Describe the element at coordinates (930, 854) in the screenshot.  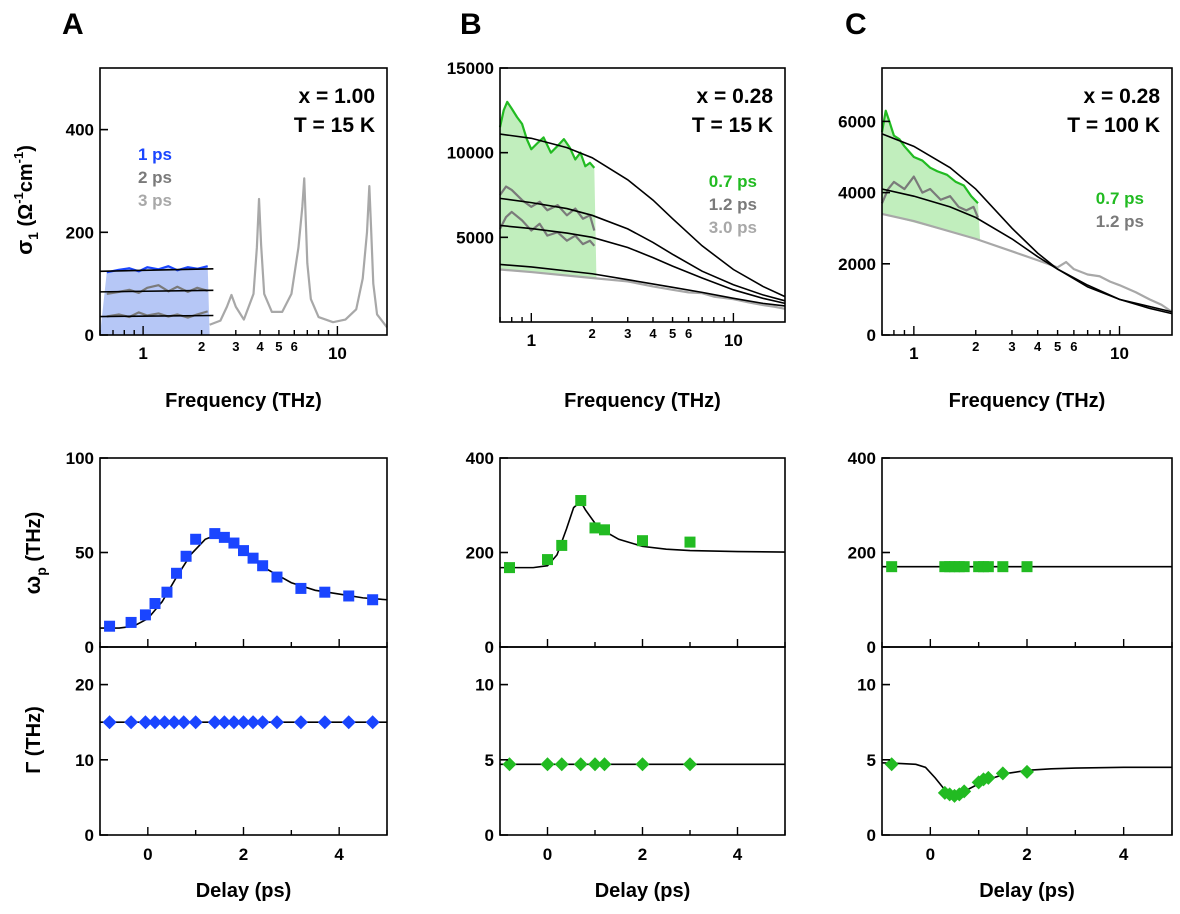
I see `xtick-label-C-bot-0: 0` at that location.